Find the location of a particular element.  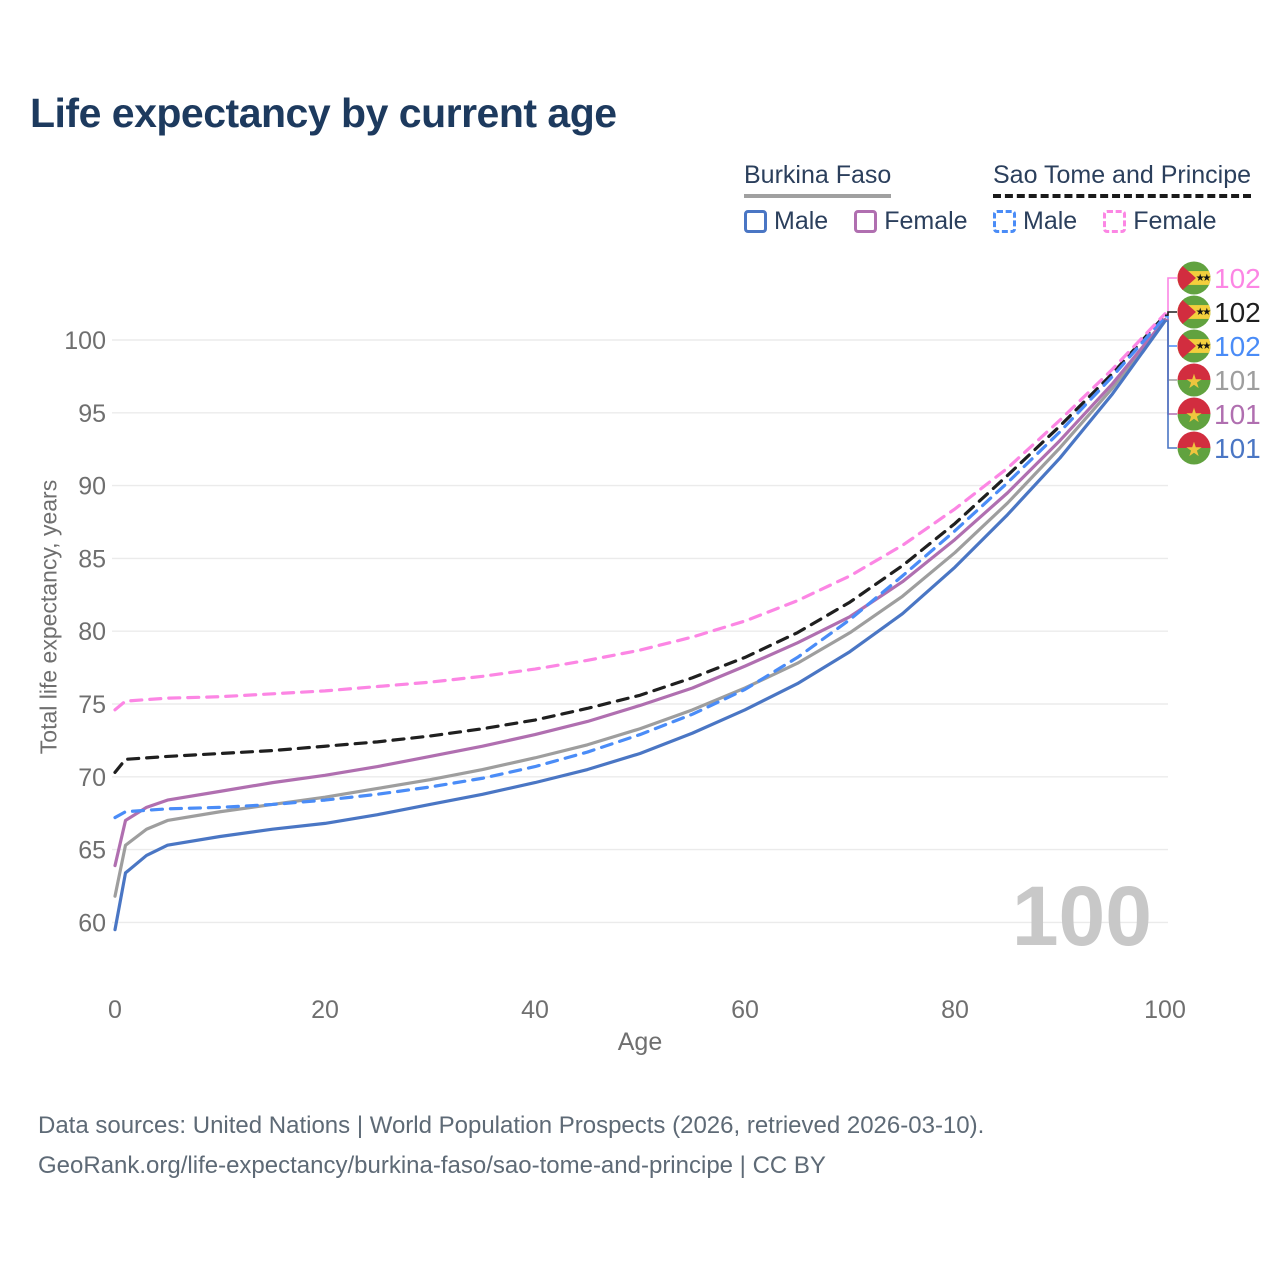

leader-line-stp-total is located at coordinates (1171, 314).